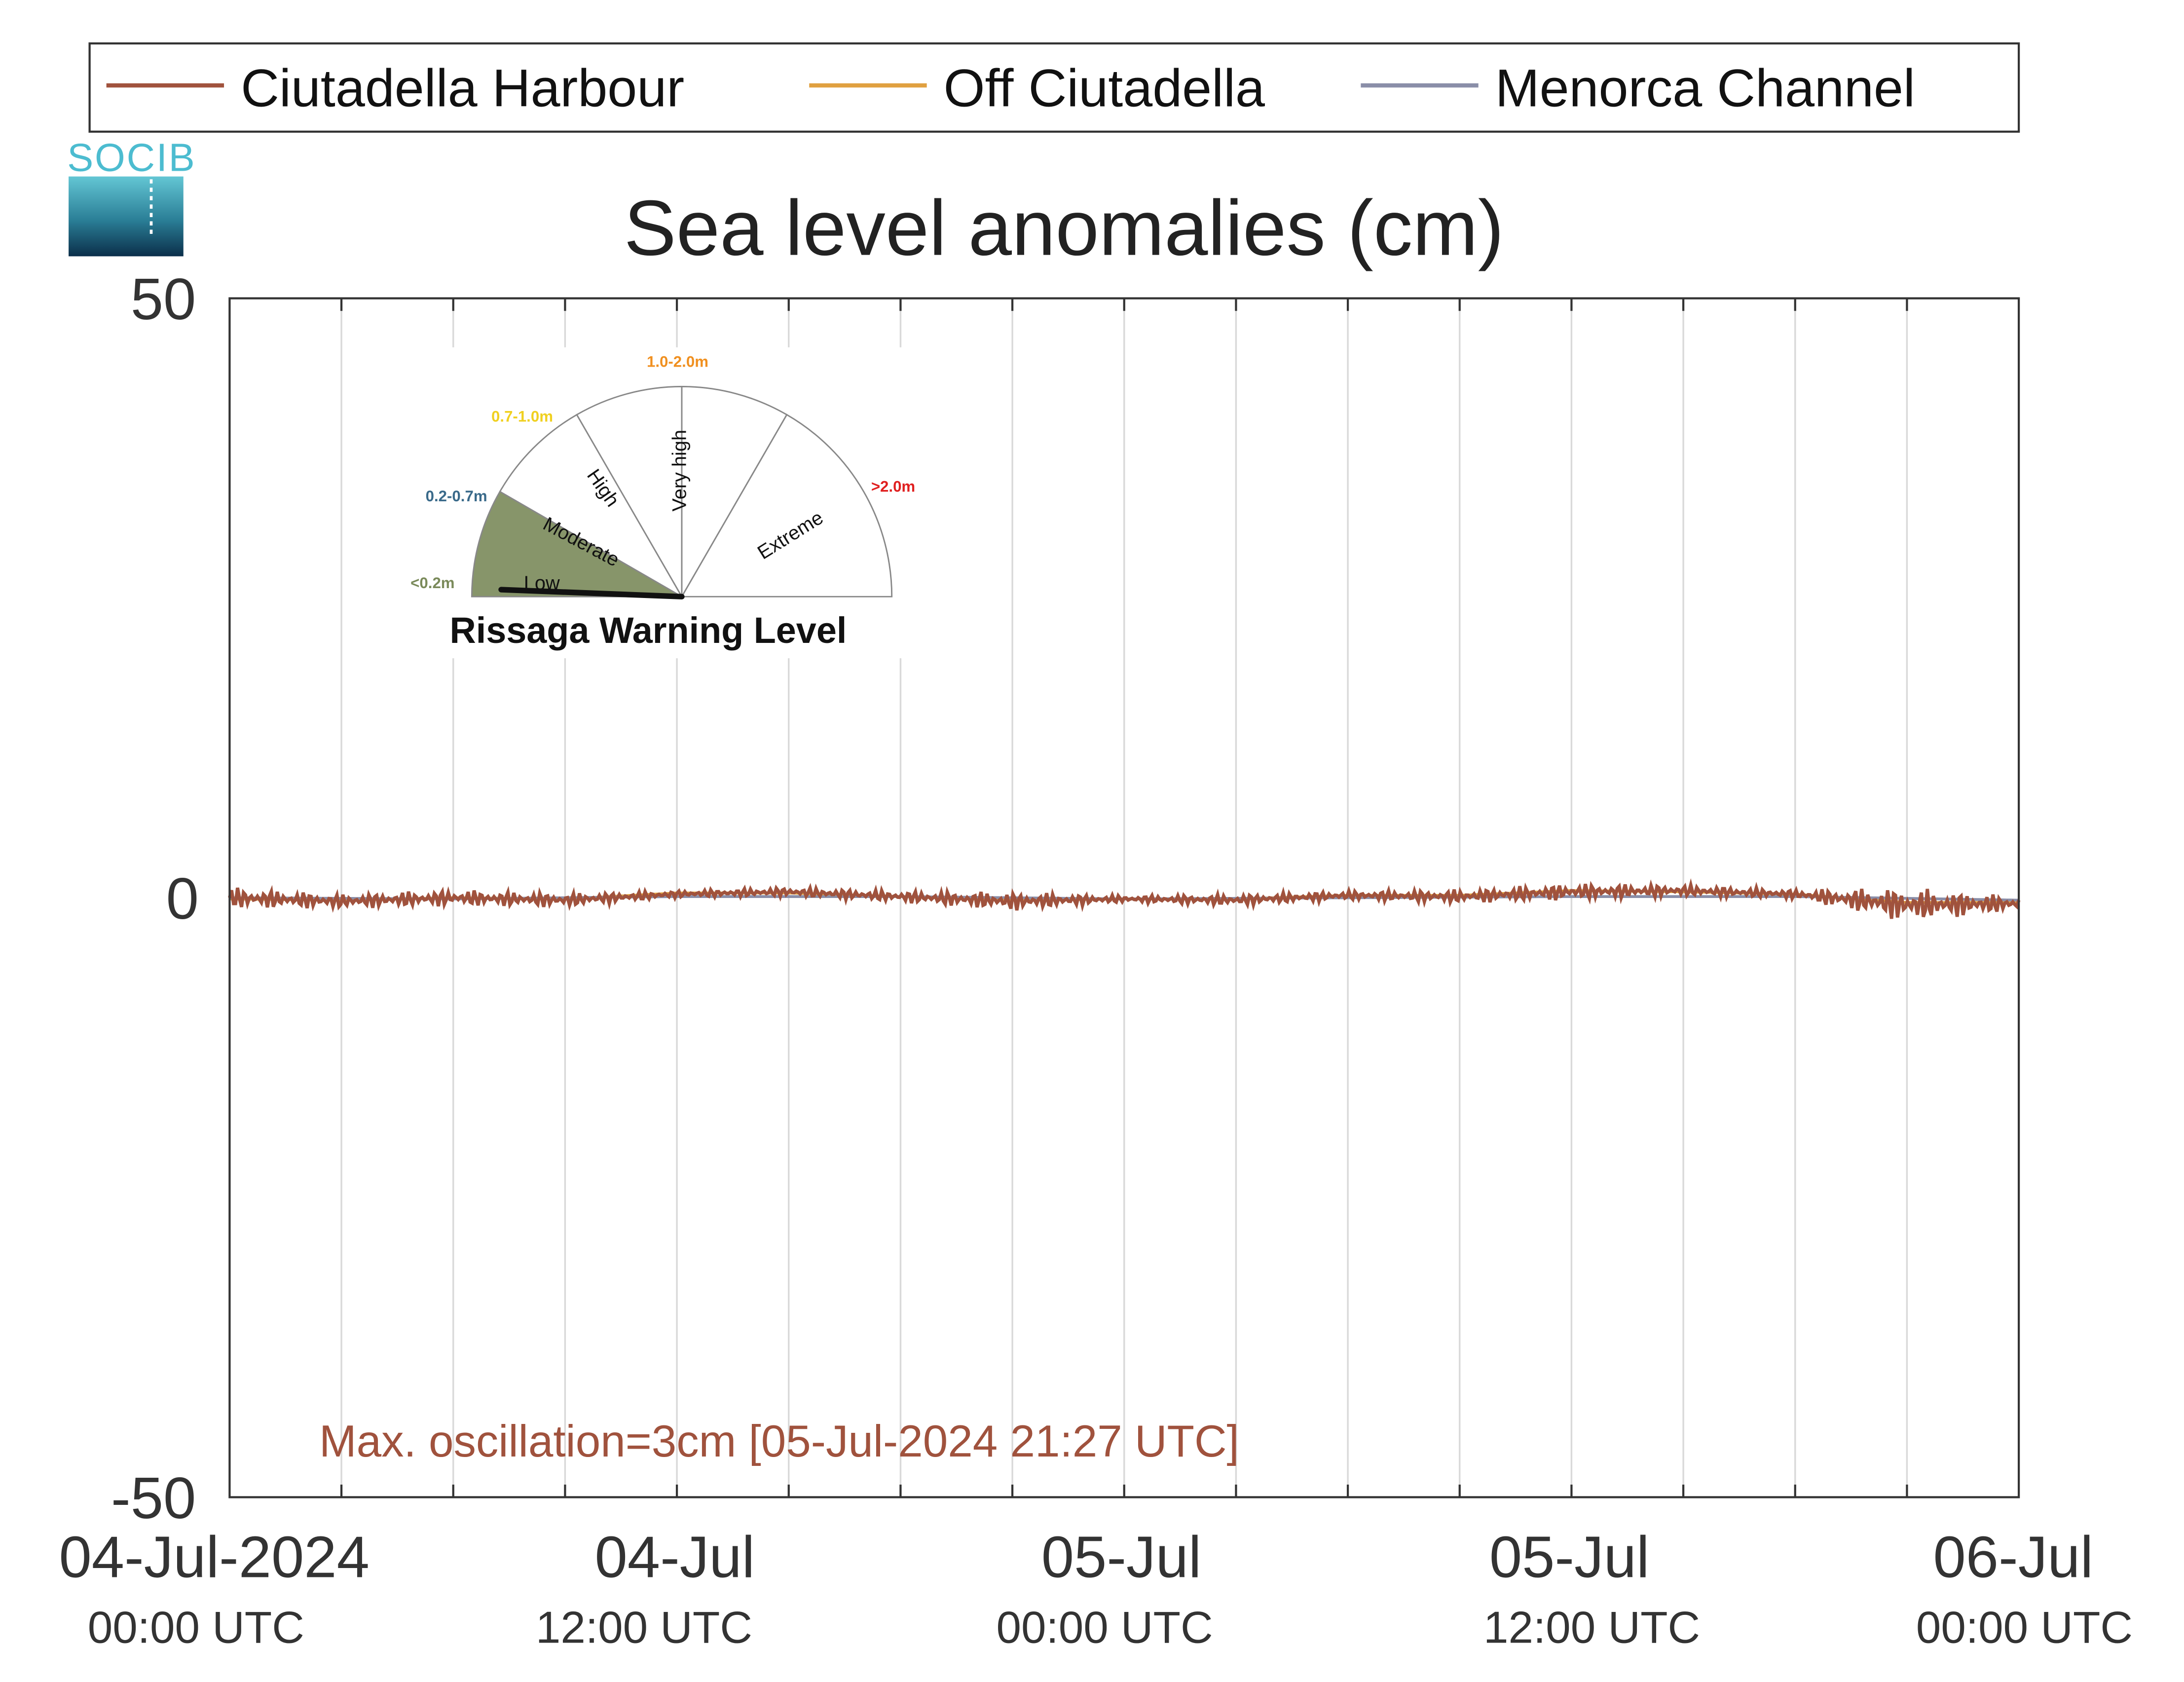  What do you see at coordinates (648, 630) in the screenshot?
I see `gauge-title: Rissaga Warning Level` at bounding box center [648, 630].